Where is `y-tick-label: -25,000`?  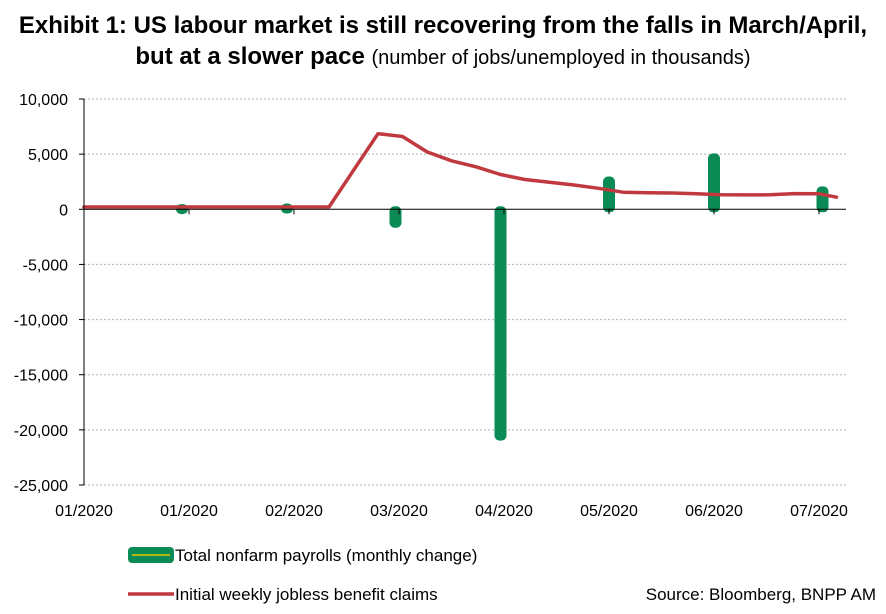 y-tick-label: -25,000 is located at coordinates (41, 486).